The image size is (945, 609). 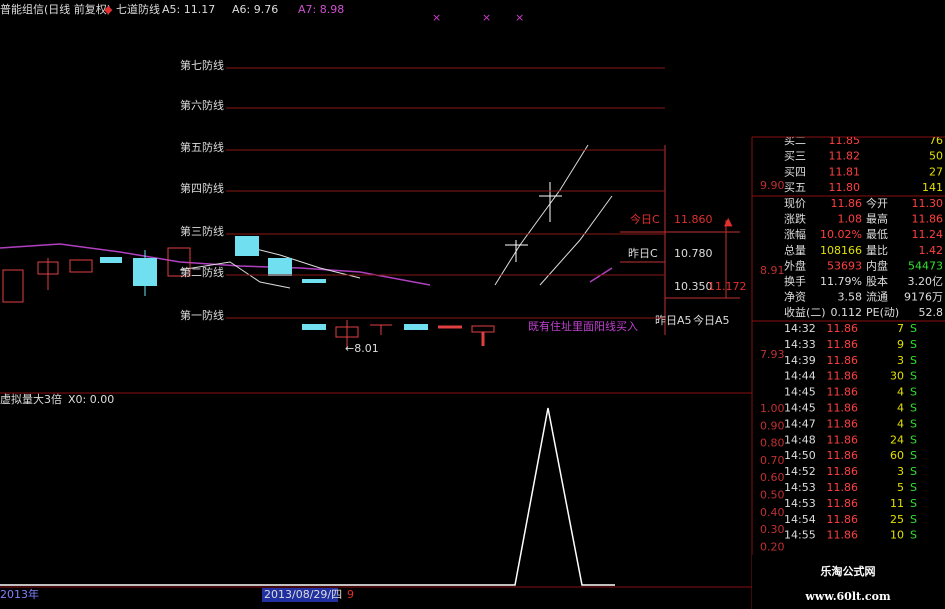 I want to click on volume-axis-label: 0.80, so click(x=772, y=443).